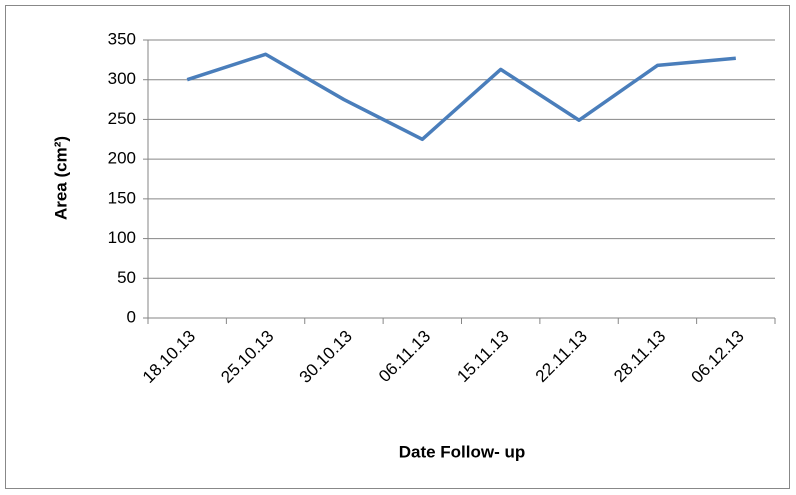 This screenshot has height=495, width=796. What do you see at coordinates (122, 158) in the screenshot?
I see `y-tick-label: 200` at bounding box center [122, 158].